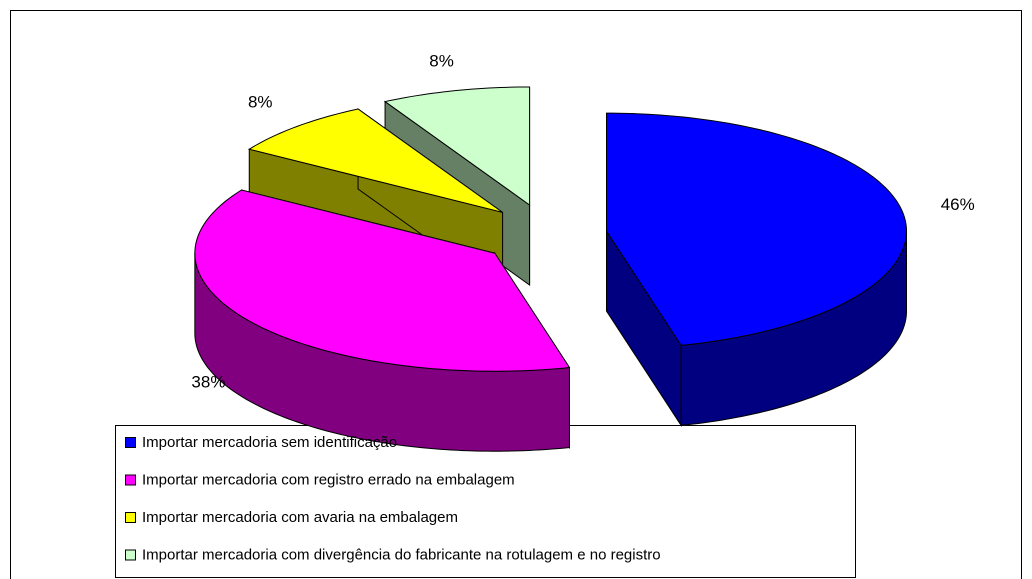 The width and height of the screenshot is (1032, 579). What do you see at coordinates (958, 204) in the screenshot?
I see `data-label: 46%` at bounding box center [958, 204].